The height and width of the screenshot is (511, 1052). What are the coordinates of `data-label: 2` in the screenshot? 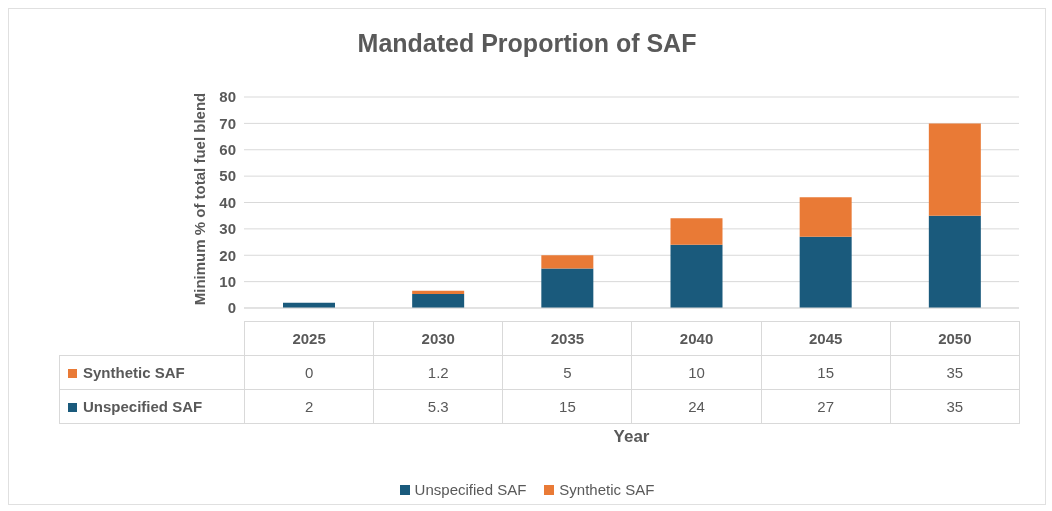 It's located at (309, 406).